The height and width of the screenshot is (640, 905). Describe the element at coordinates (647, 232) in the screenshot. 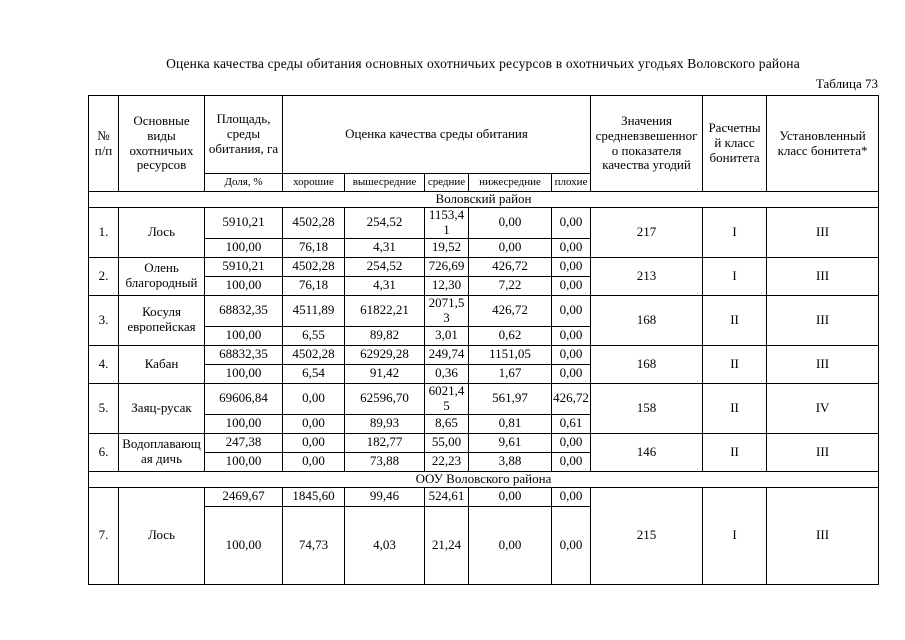

I see `weighted-indicator-value: 217` at that location.